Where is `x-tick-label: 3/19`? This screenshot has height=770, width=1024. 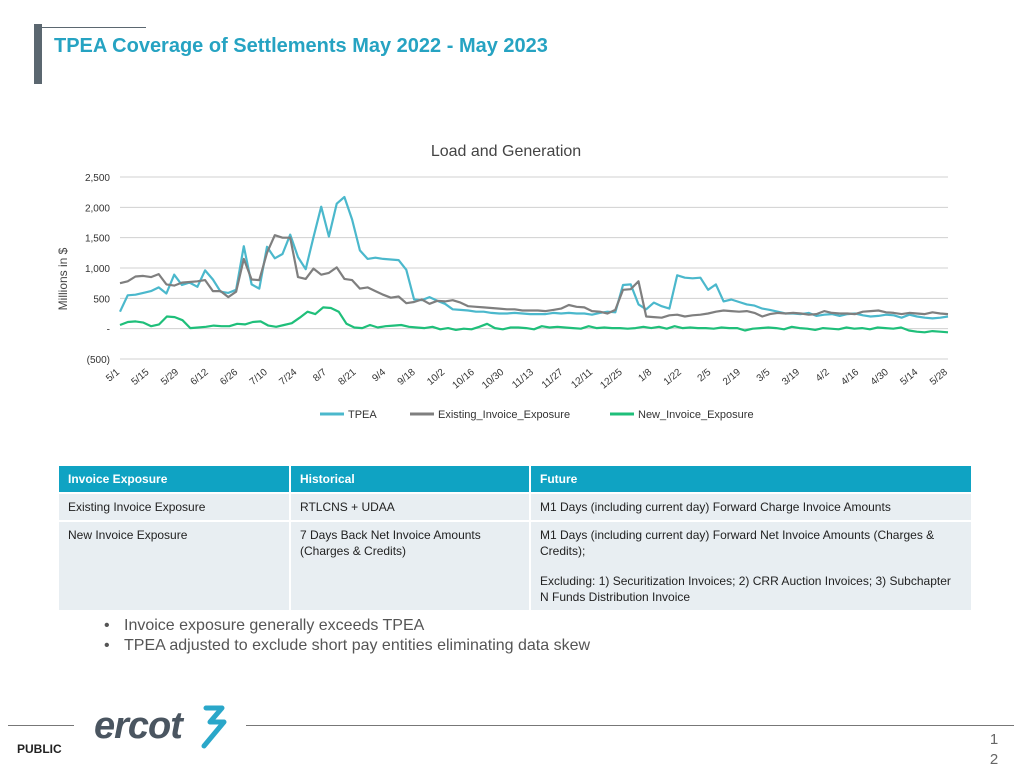 x-tick-label: 3/19 is located at coordinates (791, 377).